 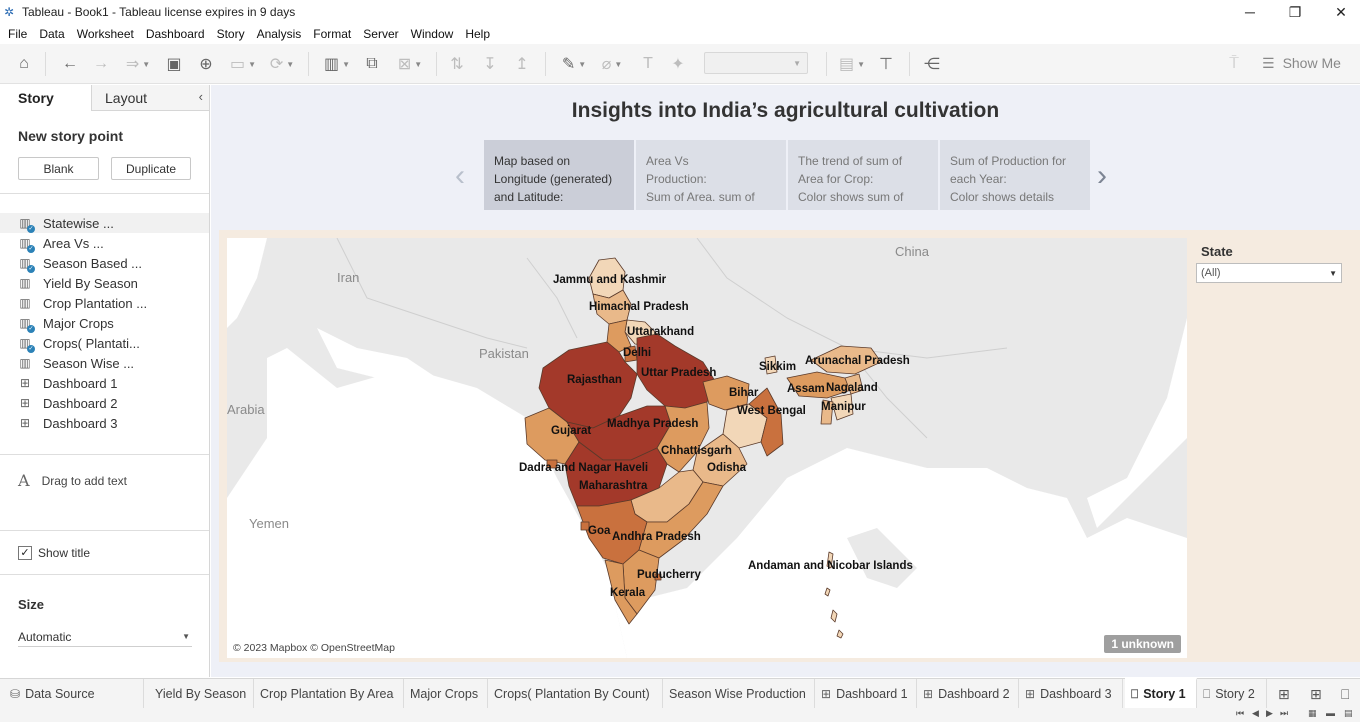 I want to click on fit-size-dropdown: ▼, so click(x=756, y=63).